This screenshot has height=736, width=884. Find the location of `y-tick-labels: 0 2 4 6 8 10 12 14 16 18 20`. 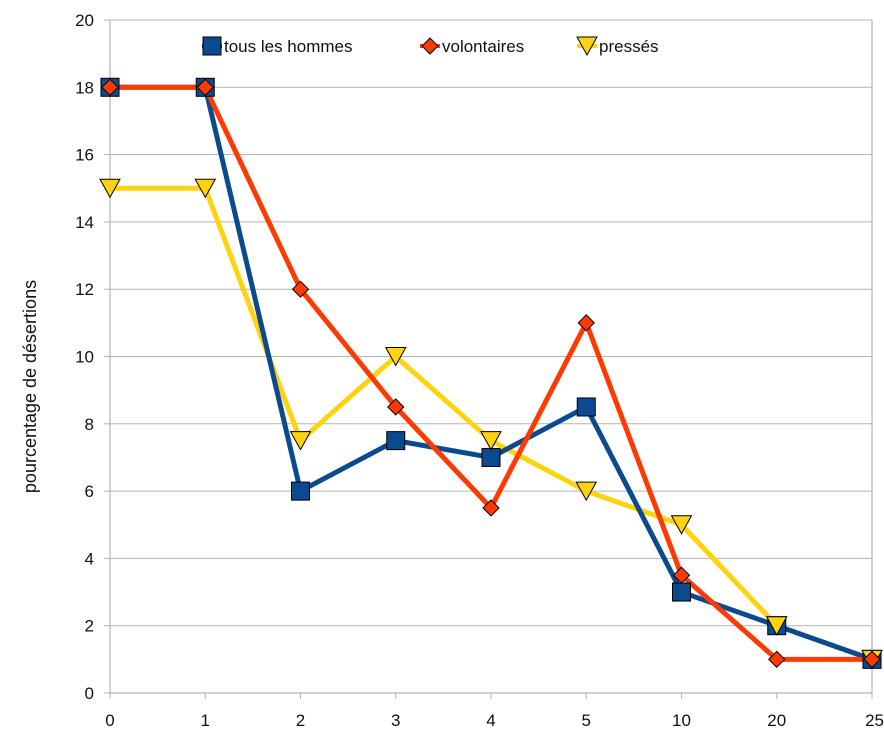

y-tick-labels: 0 2 4 6 8 10 12 14 16 18 20 is located at coordinates (84, 357).